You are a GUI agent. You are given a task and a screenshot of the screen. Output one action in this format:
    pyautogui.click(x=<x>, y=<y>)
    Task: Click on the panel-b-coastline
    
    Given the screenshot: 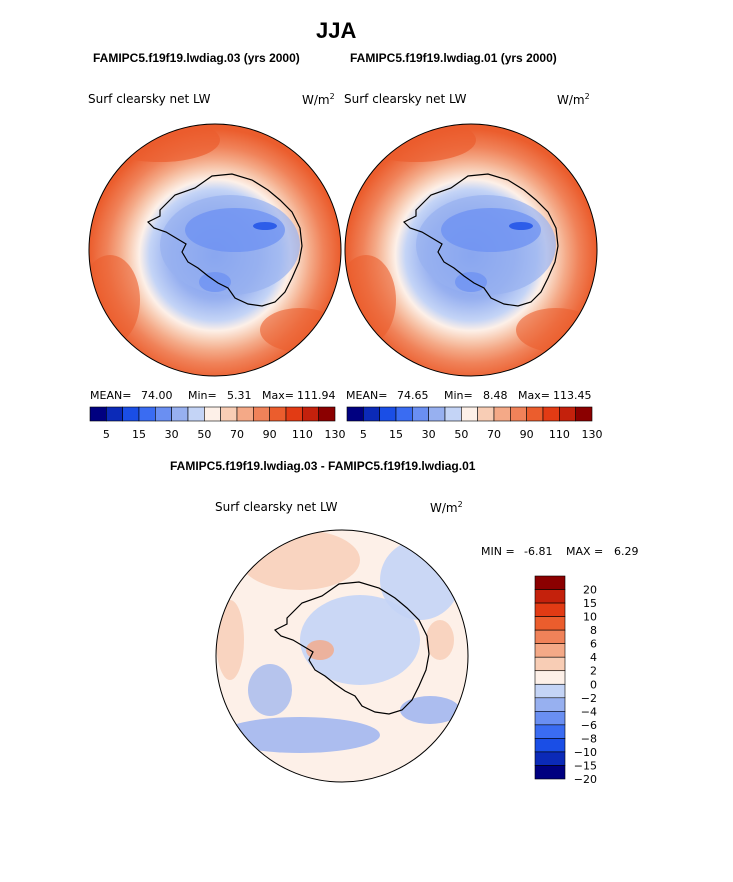 What is the action you would take?
    pyautogui.click(x=480, y=240)
    